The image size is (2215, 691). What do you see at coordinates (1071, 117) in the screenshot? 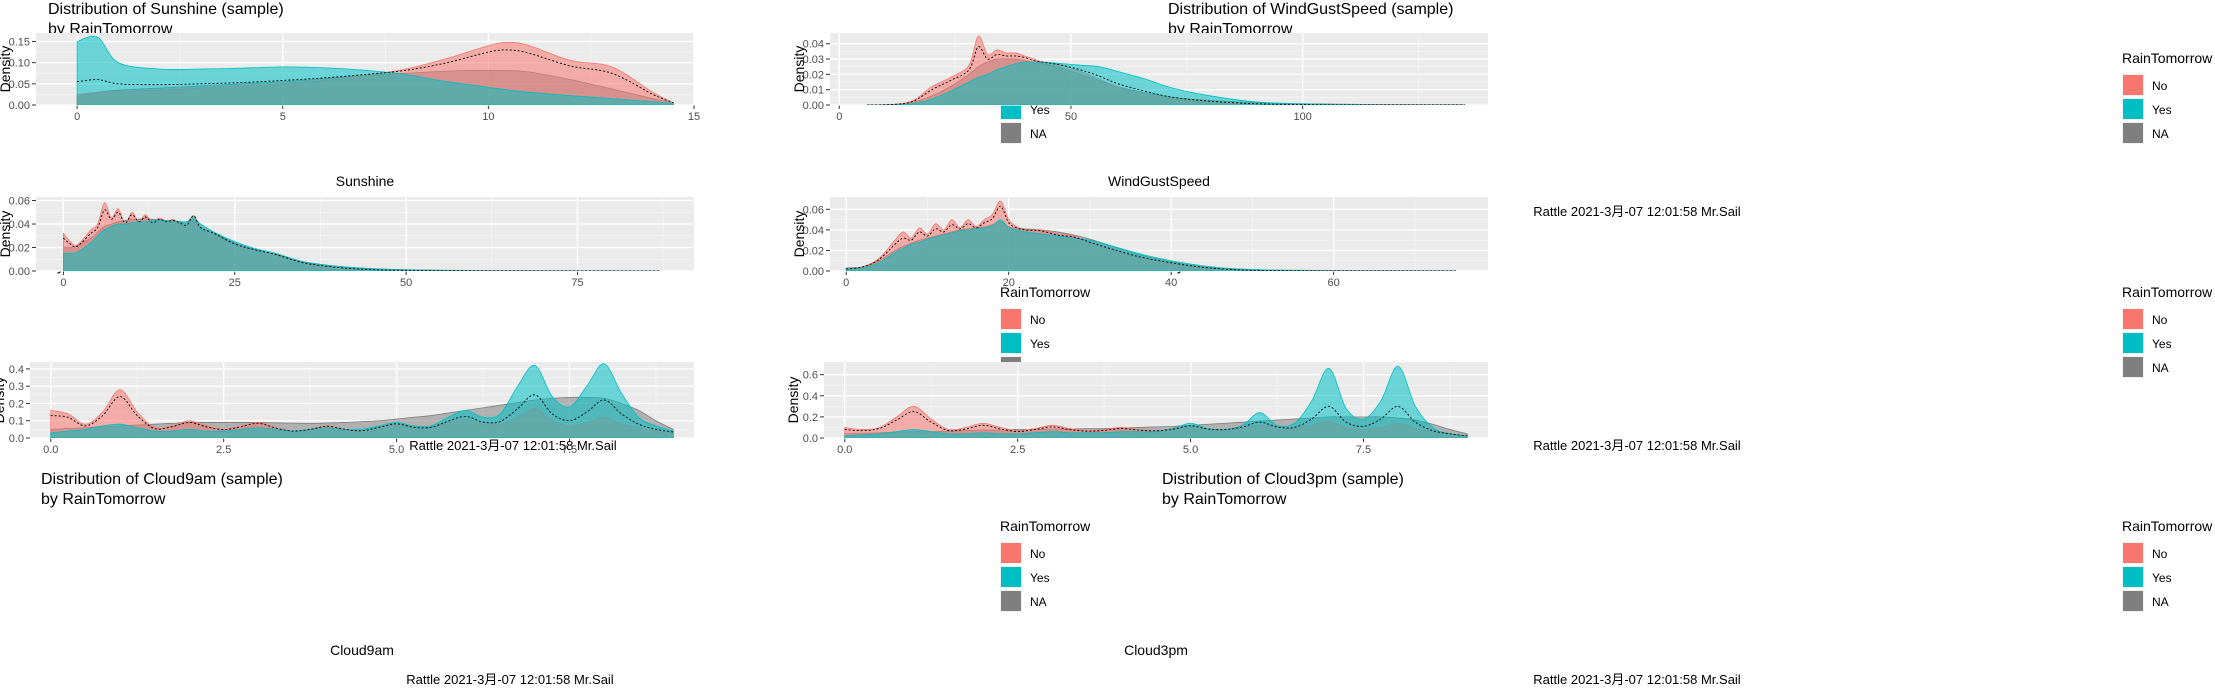
I see `x-tick-label: 50` at bounding box center [1071, 117].